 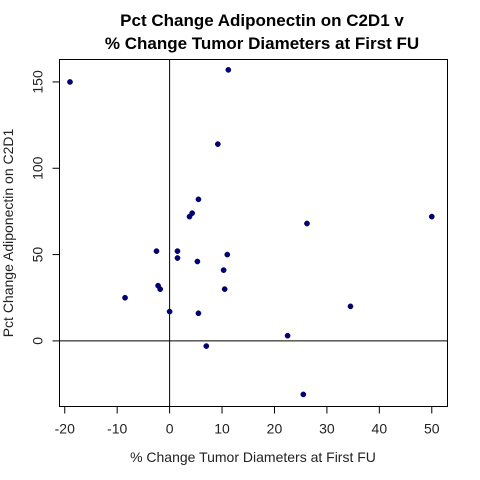 What do you see at coordinates (8, 232) in the screenshot?
I see `y-axis-label: Pct Change Adiponectin on C2D1` at bounding box center [8, 232].